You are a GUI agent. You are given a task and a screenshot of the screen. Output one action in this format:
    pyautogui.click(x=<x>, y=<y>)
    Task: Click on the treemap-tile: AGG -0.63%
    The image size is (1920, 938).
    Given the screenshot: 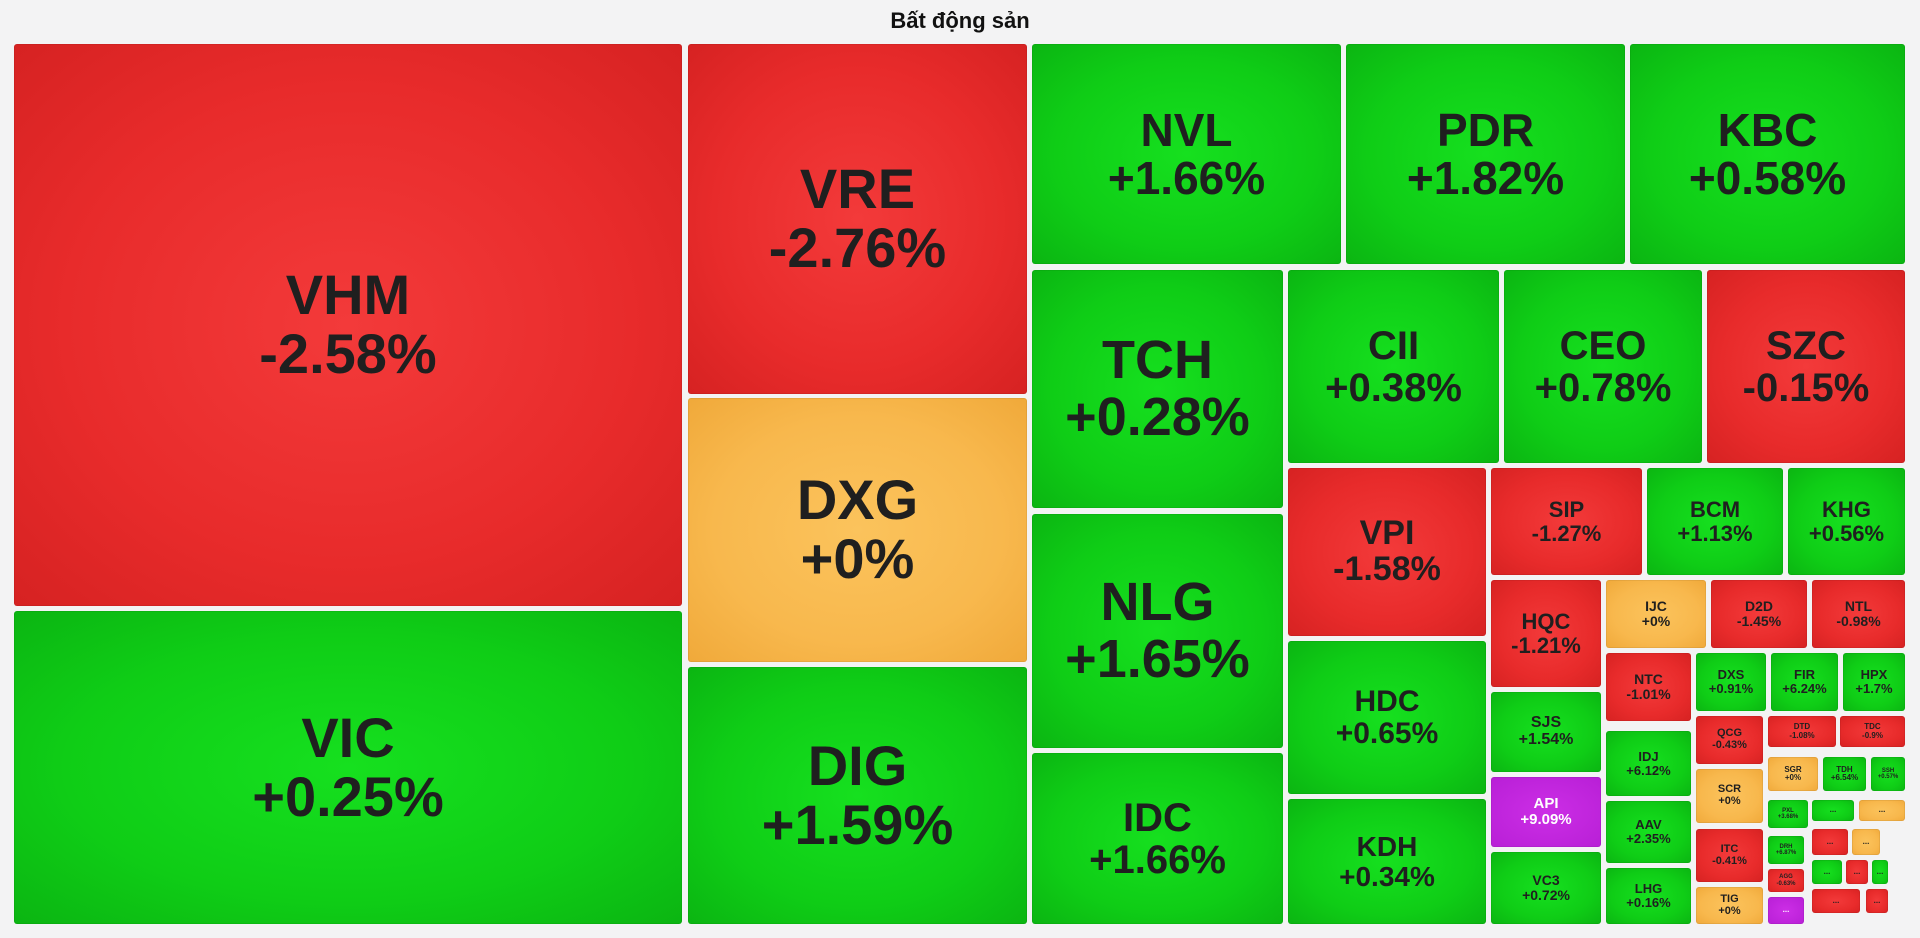 What is the action you would take?
    pyautogui.click(x=1786, y=880)
    